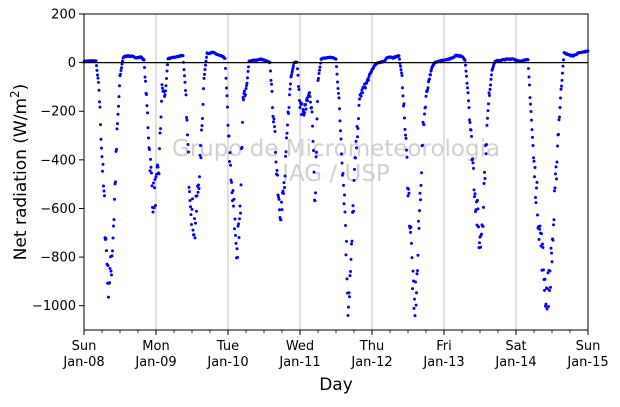  I want to click on x-tick-label: Jan-10, so click(227, 362).